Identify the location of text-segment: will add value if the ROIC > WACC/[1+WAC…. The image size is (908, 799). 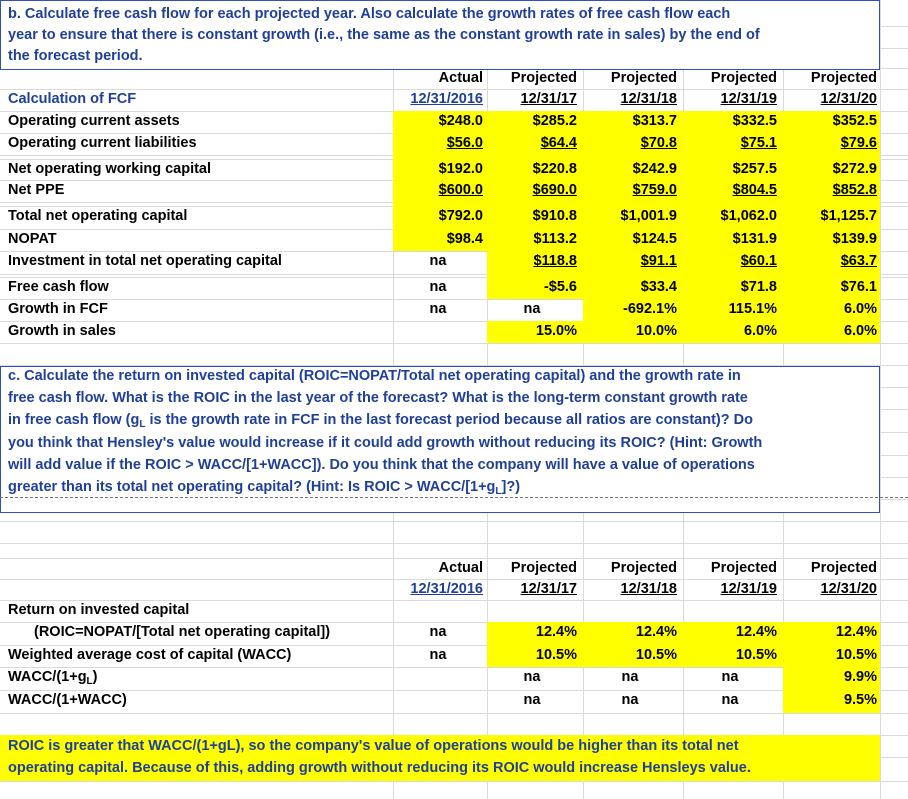
(381, 464).